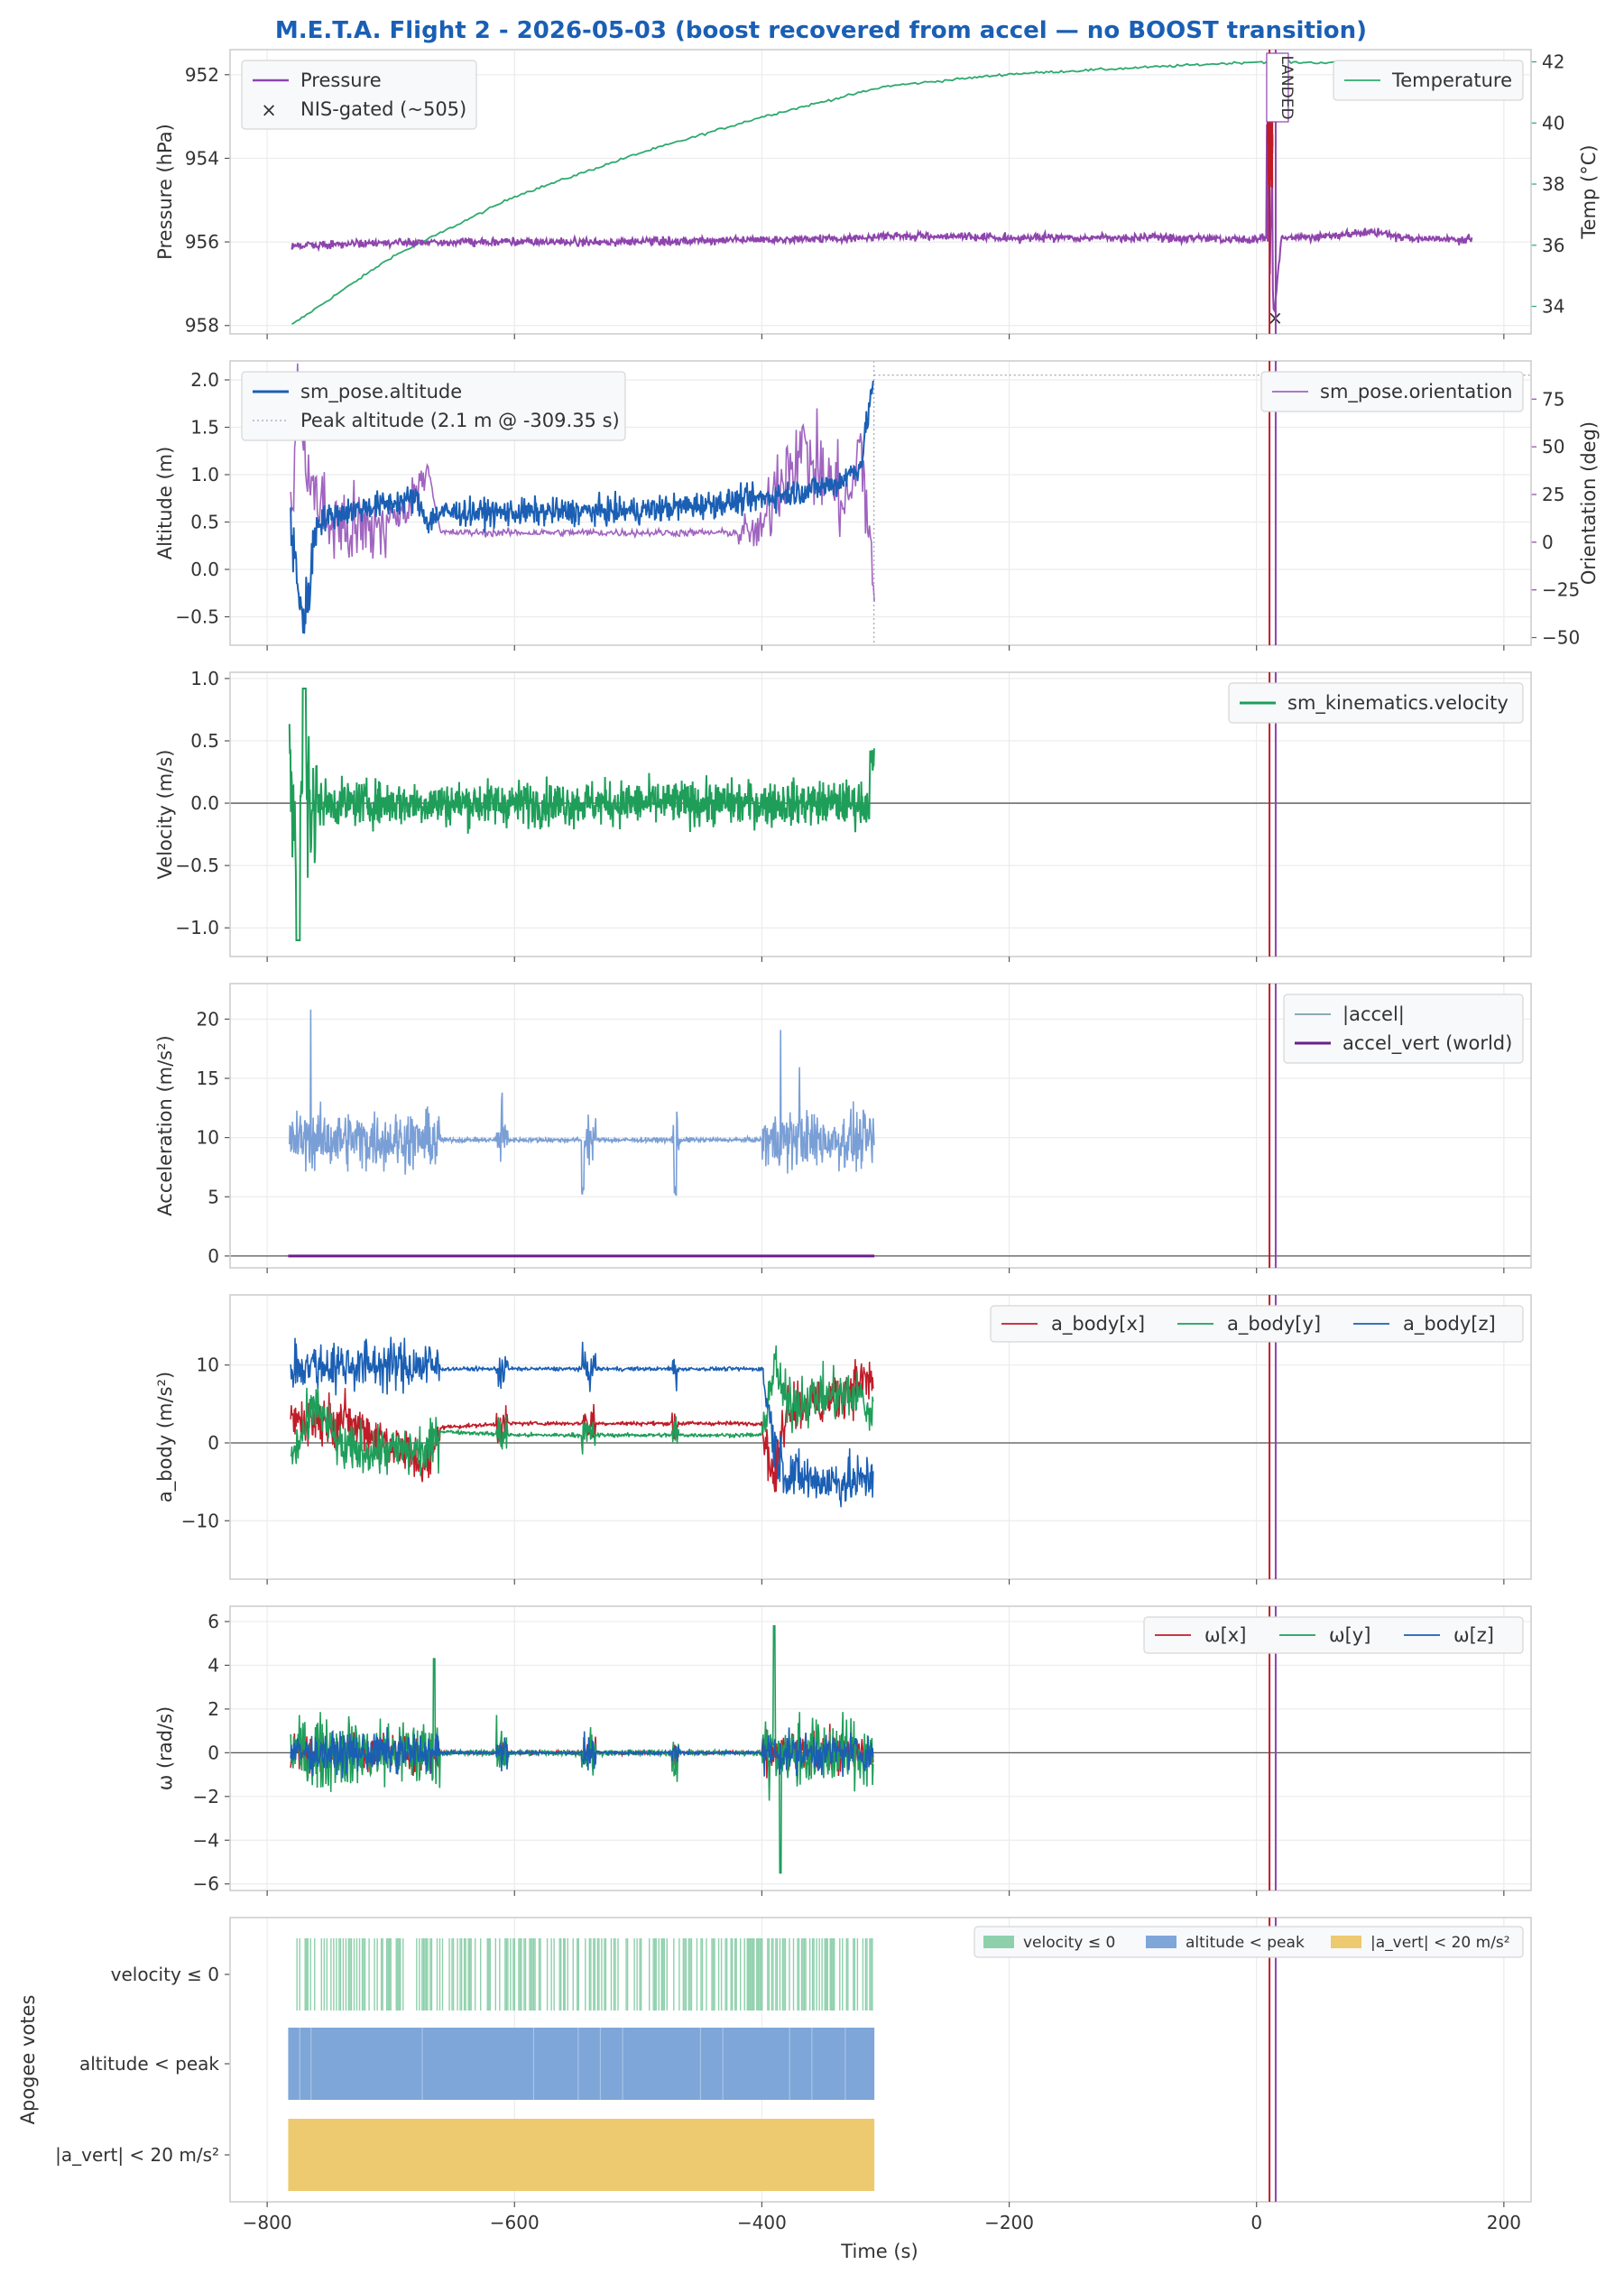  What do you see at coordinates (383, 109) in the screenshot?
I see `legend-label: NIS-gated (~505)` at bounding box center [383, 109].